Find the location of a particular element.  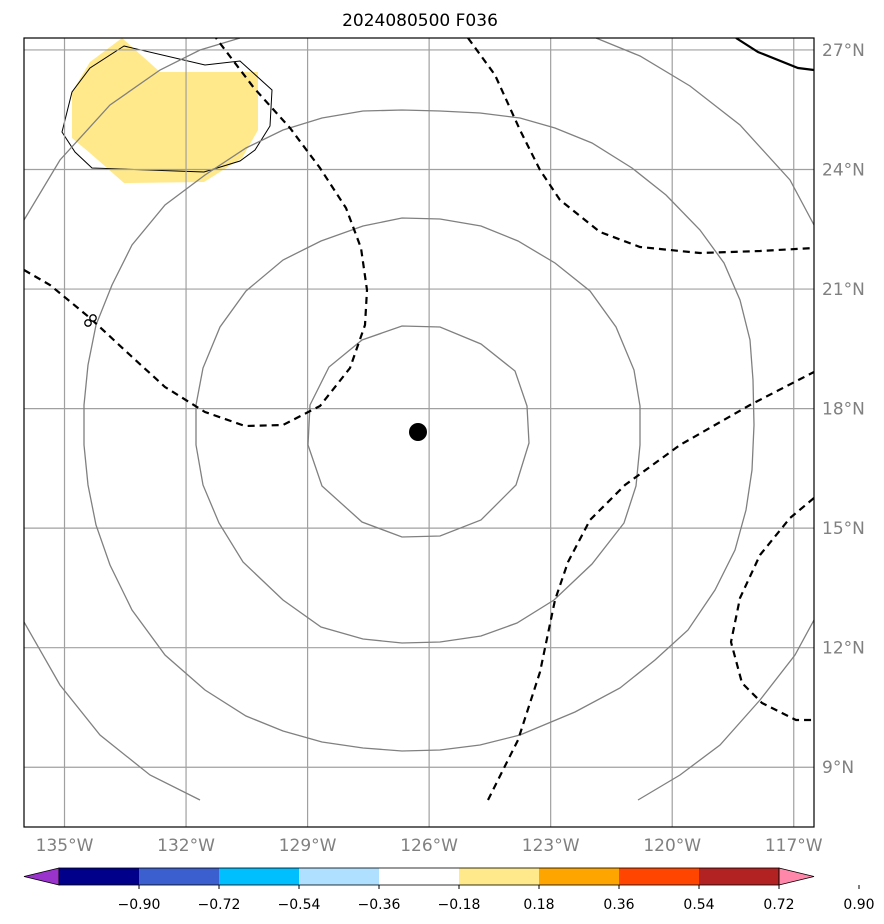

dashed-contour-northeast is located at coordinates (640, 146).